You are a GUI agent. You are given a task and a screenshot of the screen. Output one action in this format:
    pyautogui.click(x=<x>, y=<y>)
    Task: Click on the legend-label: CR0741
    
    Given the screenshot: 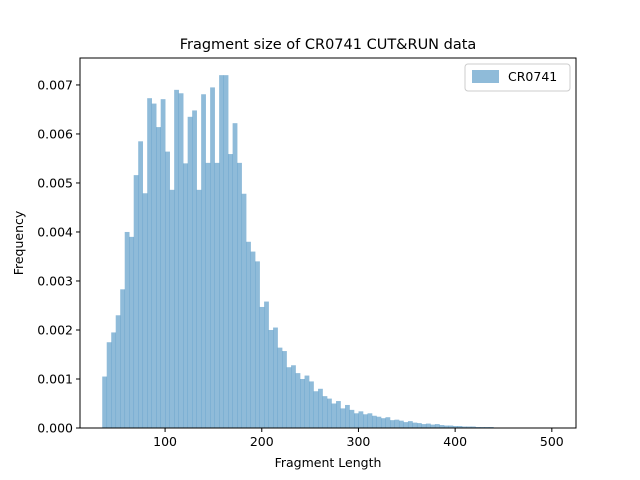 What is the action you would take?
    pyautogui.click(x=532, y=76)
    